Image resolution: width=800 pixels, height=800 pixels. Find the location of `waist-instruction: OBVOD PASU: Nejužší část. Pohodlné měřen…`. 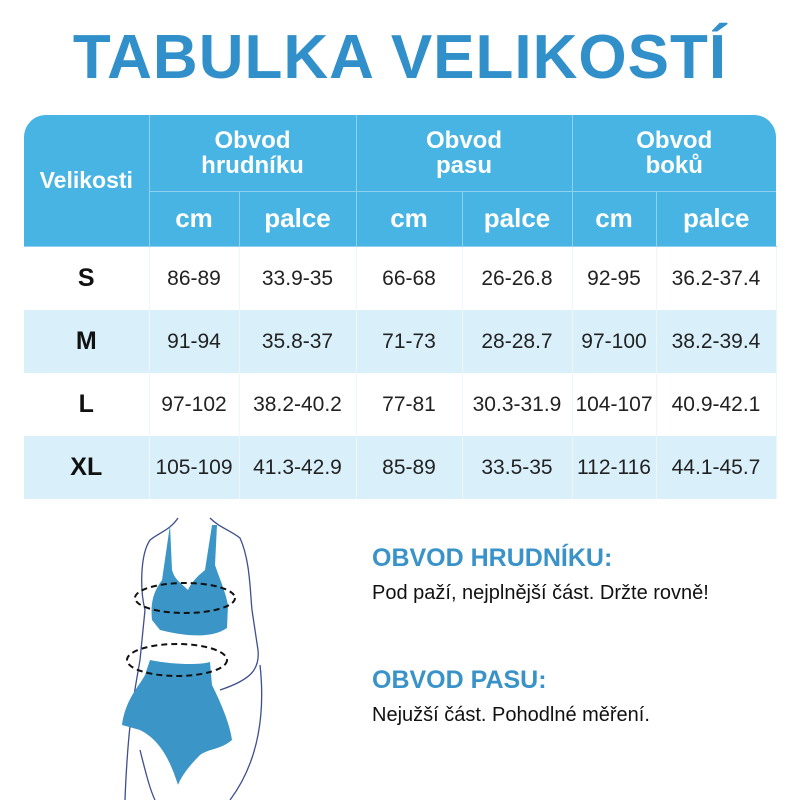

waist-instruction: OBVOD PASU: Nejužší část. Pohodlné měřen… is located at coordinates (572, 697).